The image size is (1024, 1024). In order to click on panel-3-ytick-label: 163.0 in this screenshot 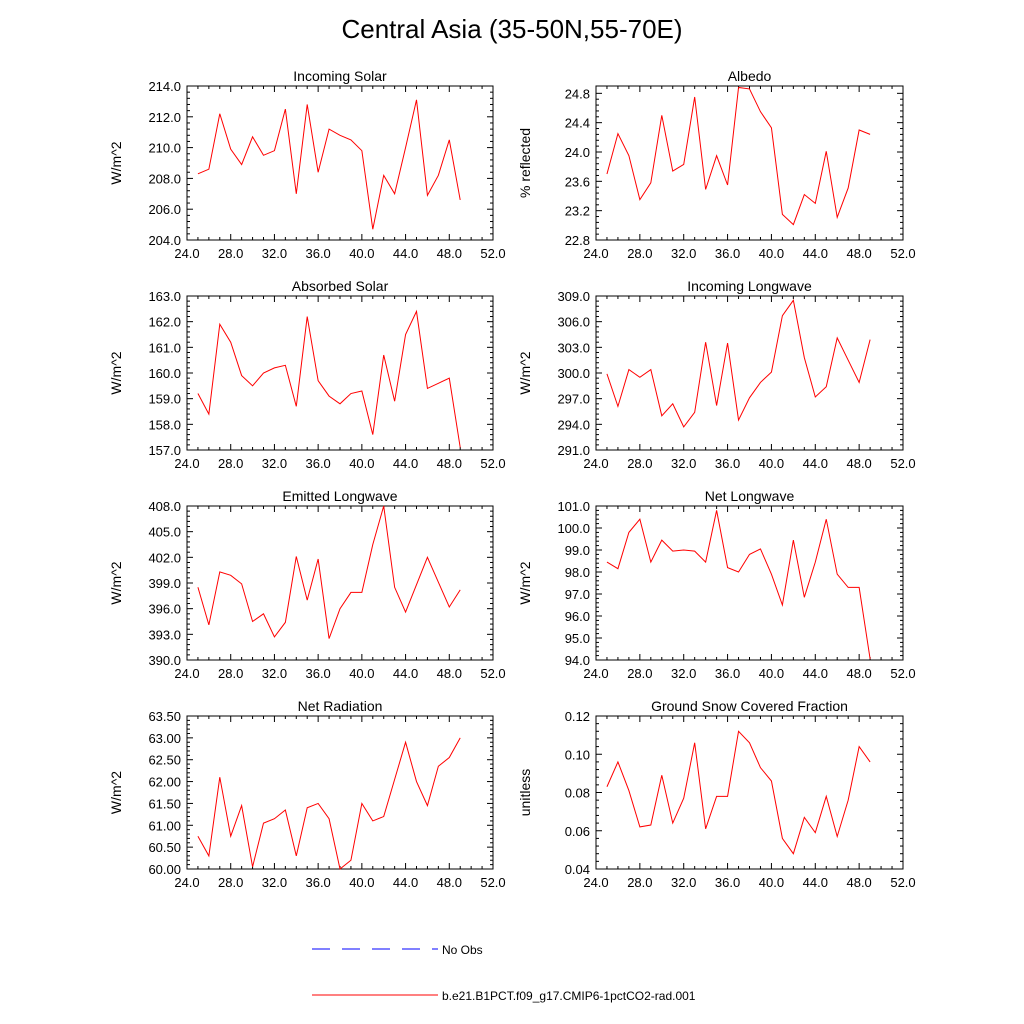, I will do `click(164, 296)`.